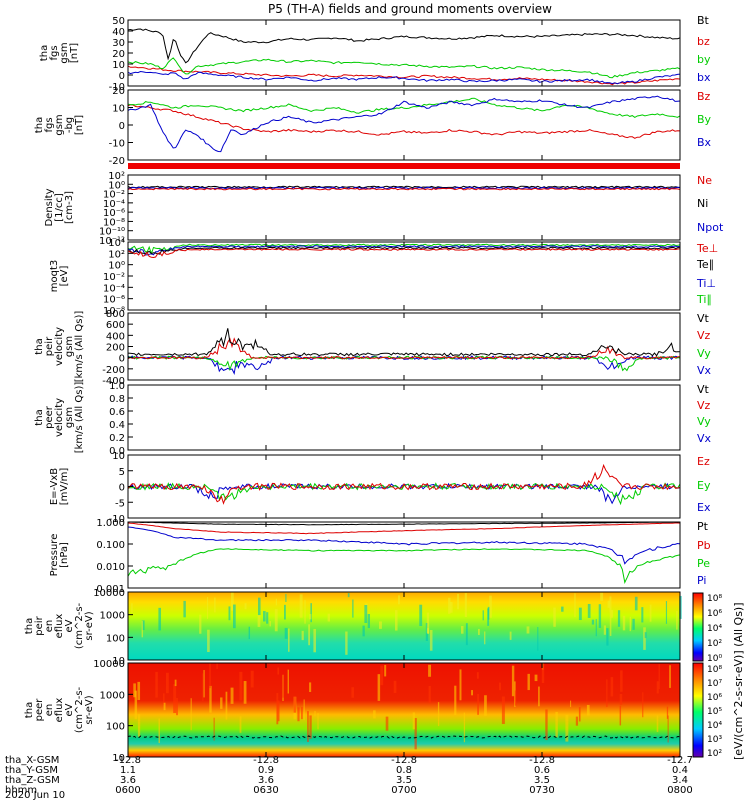  I want to click on y-tick-label: 1.000, so click(110, 523).